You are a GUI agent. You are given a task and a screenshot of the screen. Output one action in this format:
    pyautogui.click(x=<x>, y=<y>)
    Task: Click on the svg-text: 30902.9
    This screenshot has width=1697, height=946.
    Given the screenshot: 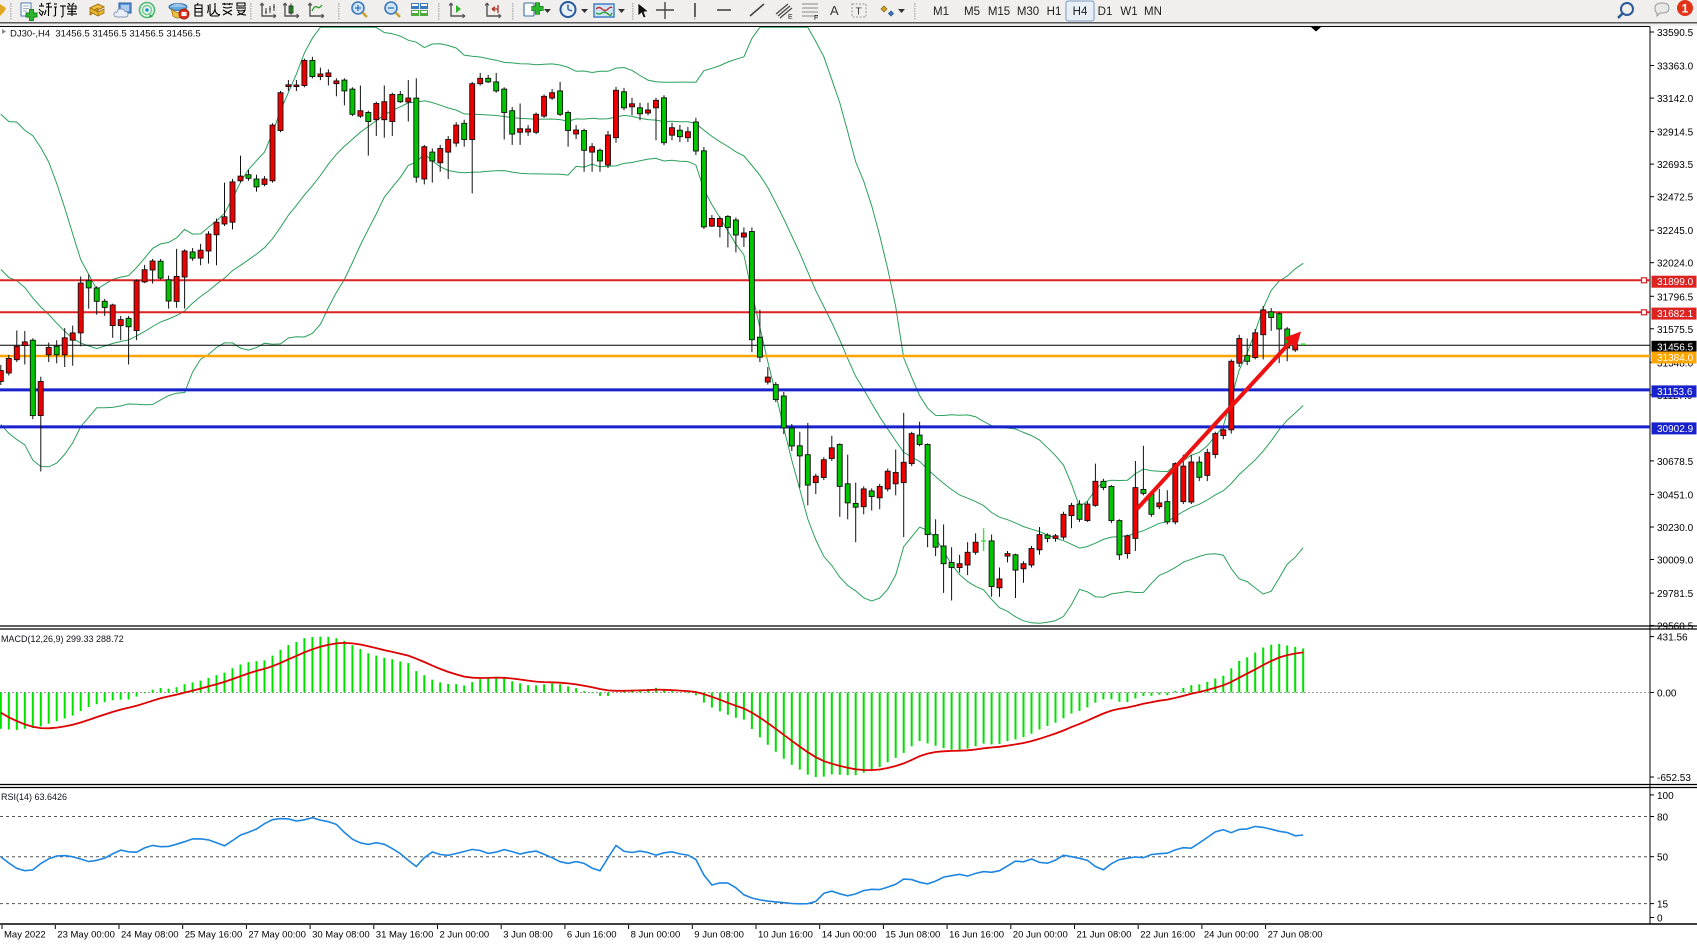 What is the action you would take?
    pyautogui.click(x=1675, y=429)
    